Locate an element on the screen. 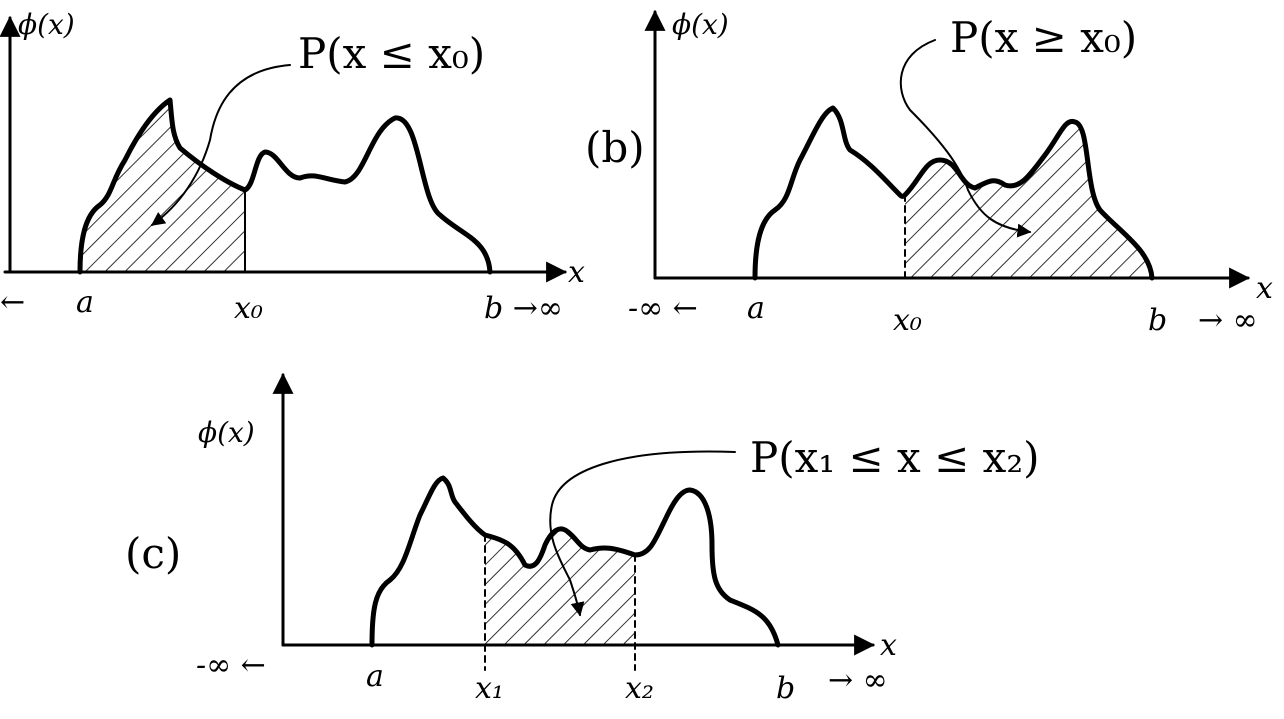 The width and height of the screenshot is (1284, 719). panel-c-xlabel: x is located at coordinates (888, 645).